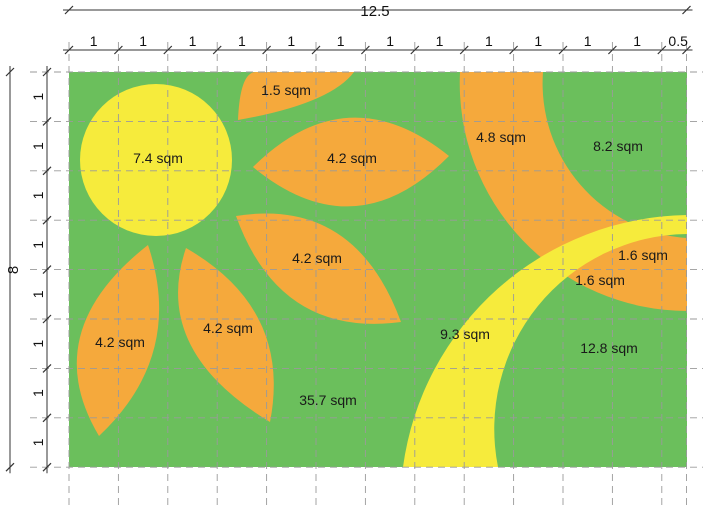 The image size is (707, 508). Describe the element at coordinates (318, 268) in the screenshot. I see `petal-middle` at that location.